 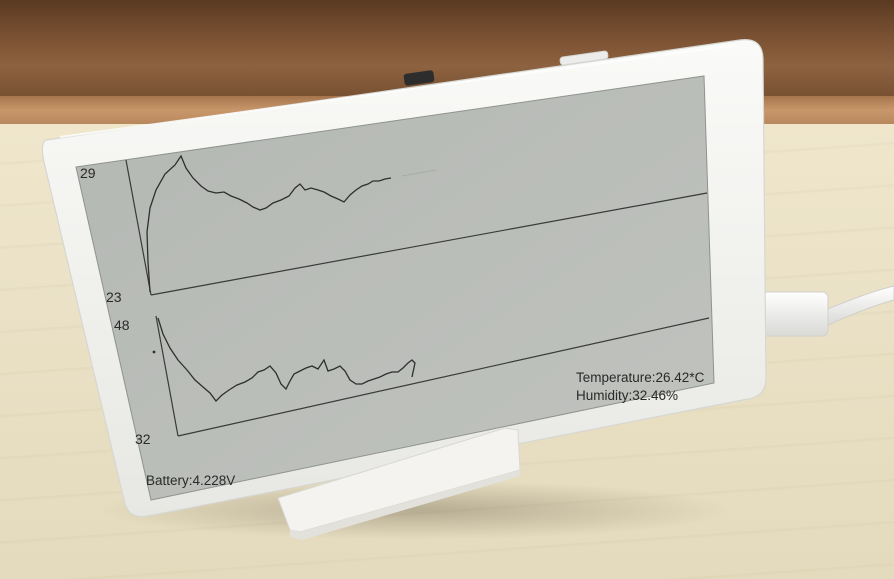 I want to click on temperature-reading: Temperature:26.42*C, so click(x=640, y=377).